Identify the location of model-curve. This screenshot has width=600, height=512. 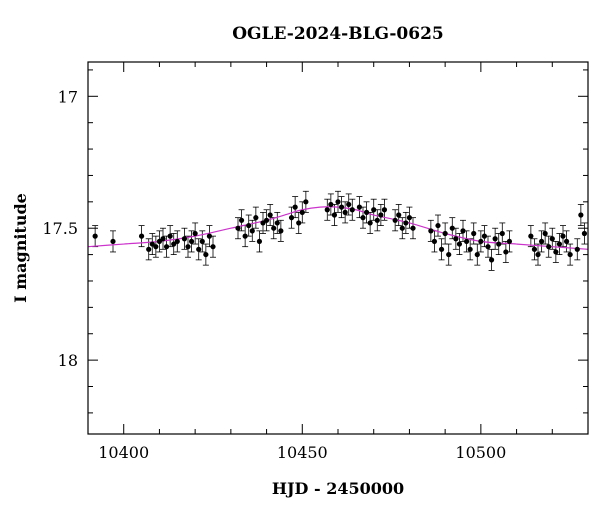
(338, 228).